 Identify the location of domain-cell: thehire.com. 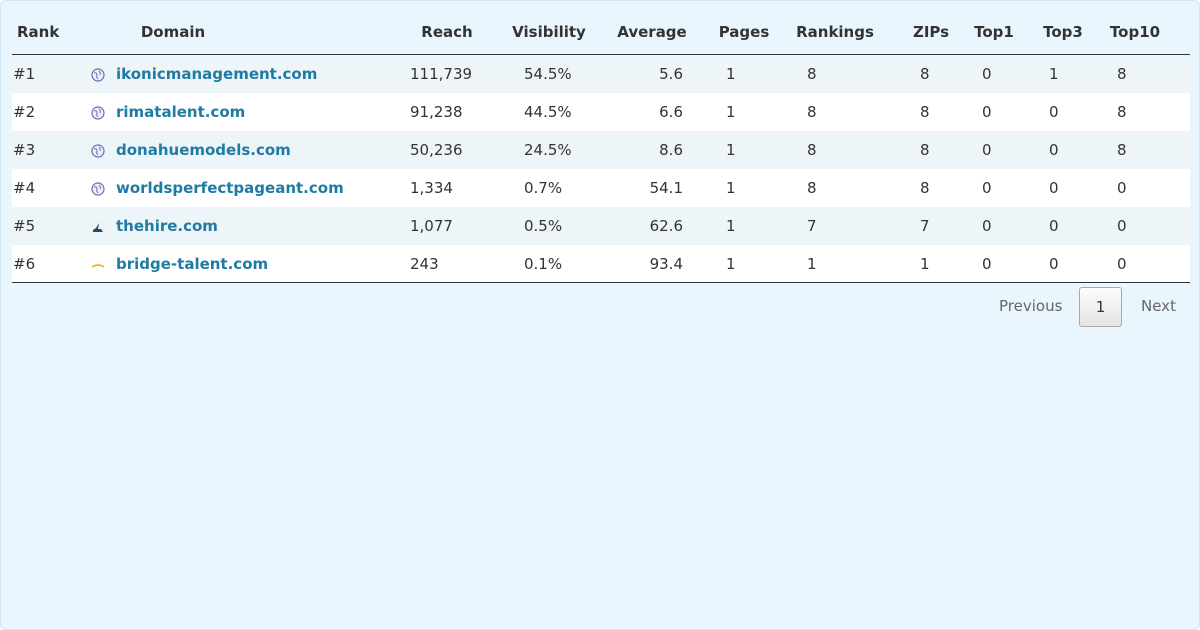
(167, 226).